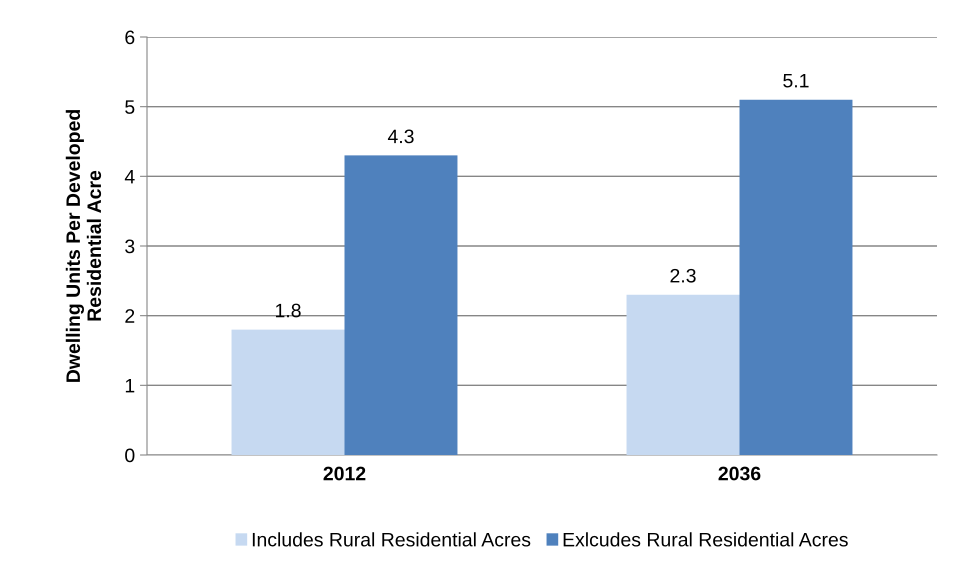 The height and width of the screenshot is (579, 956). Describe the element at coordinates (739, 473) in the screenshot. I see `x-tick-label: 2036` at that location.